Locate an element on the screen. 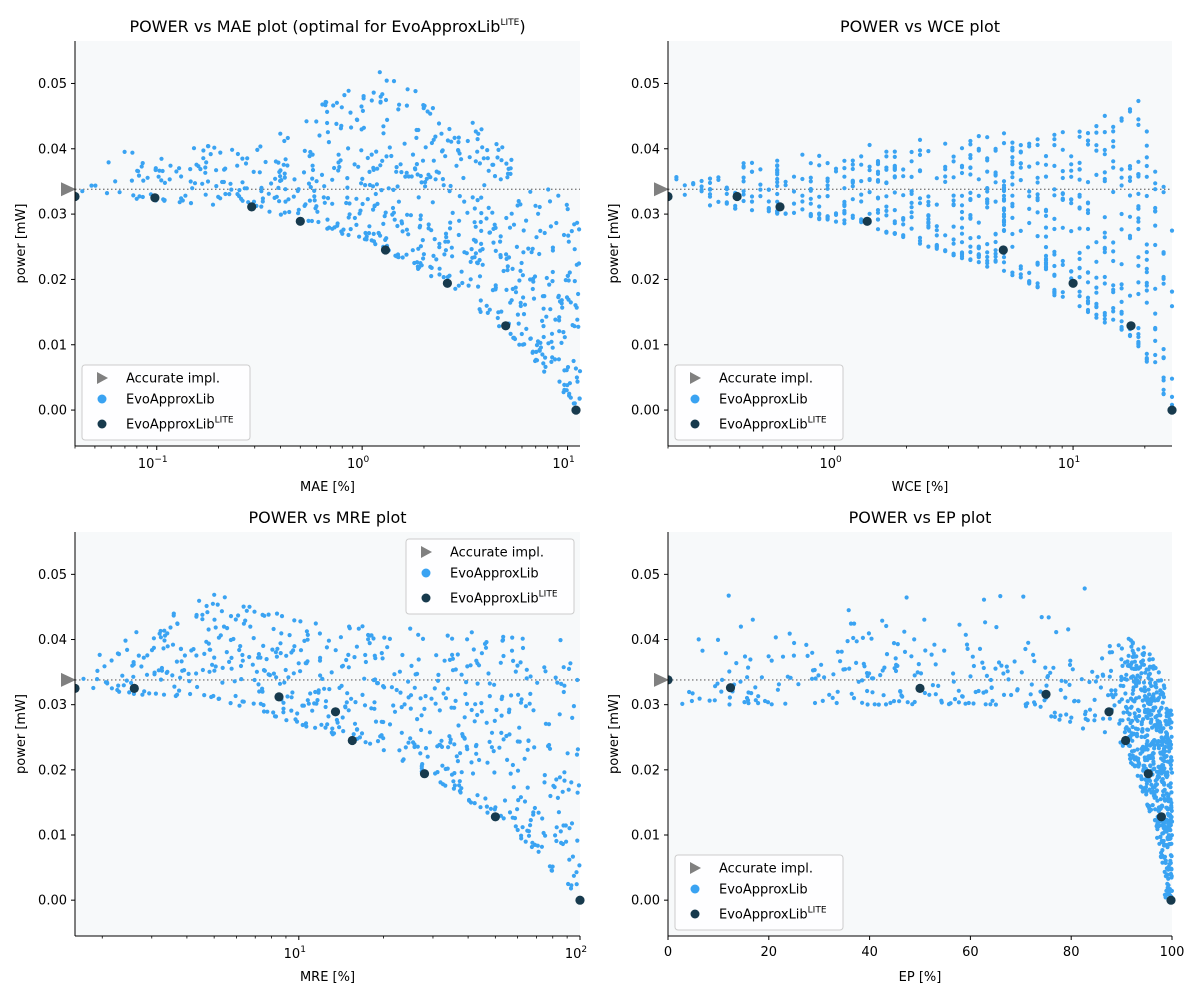 Image resolution: width=1200 pixels, height=1000 pixels. legend-accurate-label: Accurate impl. is located at coordinates (497, 553).